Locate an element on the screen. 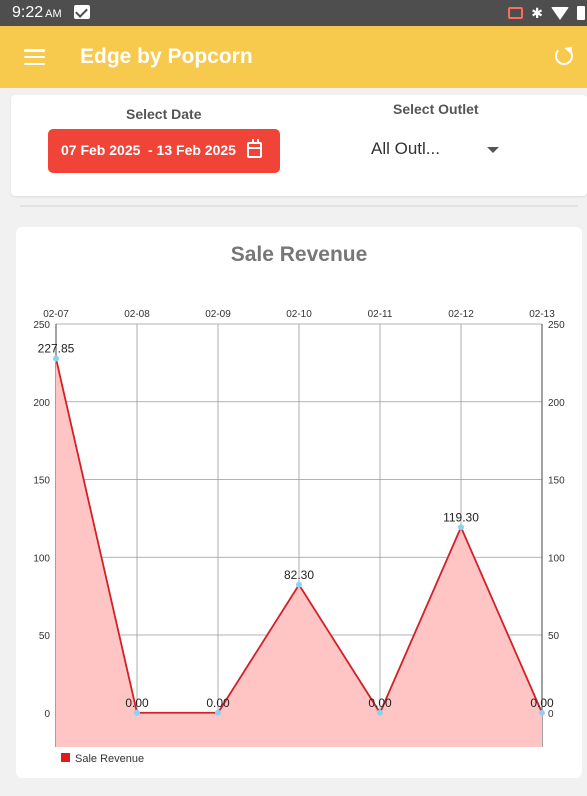  data-label: 227.85 is located at coordinates (56, 348).